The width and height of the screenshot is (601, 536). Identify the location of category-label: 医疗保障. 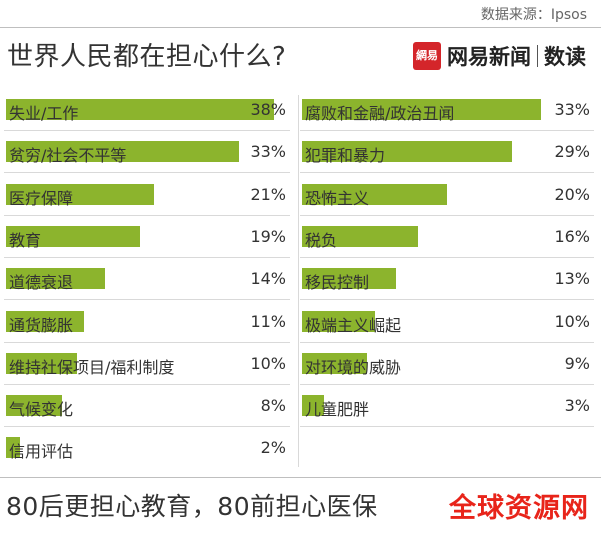
(41, 198).